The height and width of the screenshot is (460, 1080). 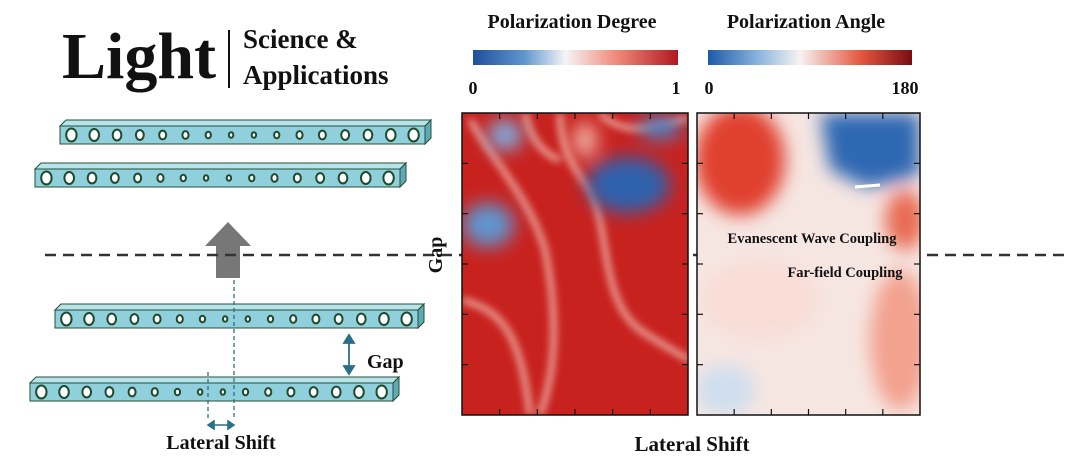 What do you see at coordinates (905, 88) in the screenshot?
I see `colorbar-max: 180` at bounding box center [905, 88].